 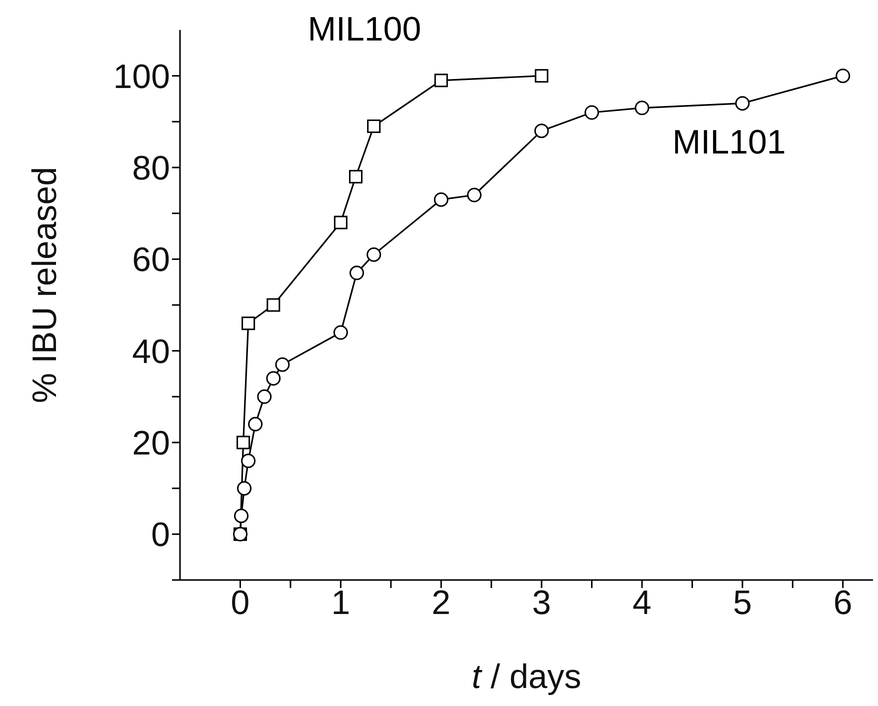 I want to click on x-tick-label: 2, so click(x=441, y=603).